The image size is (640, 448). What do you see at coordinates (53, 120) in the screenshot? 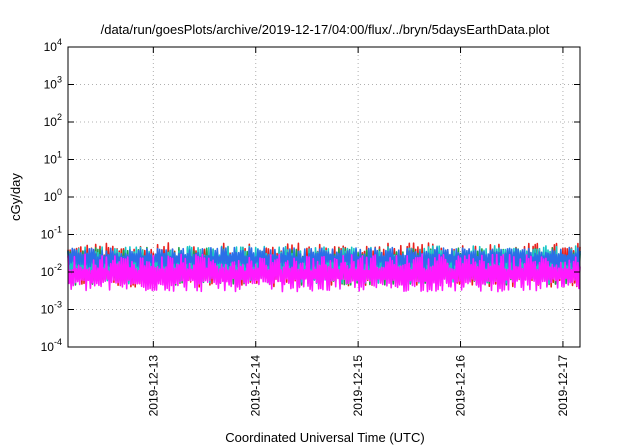
I see `y-tick-label: 10²` at bounding box center [53, 120].